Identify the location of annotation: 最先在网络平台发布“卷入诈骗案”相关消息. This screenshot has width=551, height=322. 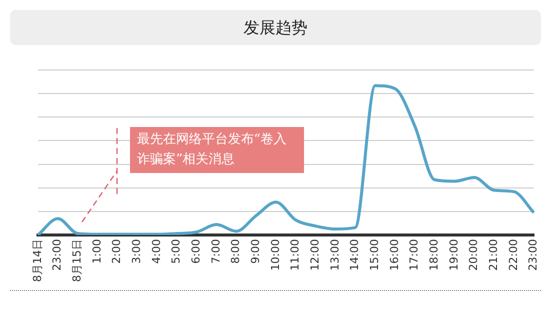
(217, 150).